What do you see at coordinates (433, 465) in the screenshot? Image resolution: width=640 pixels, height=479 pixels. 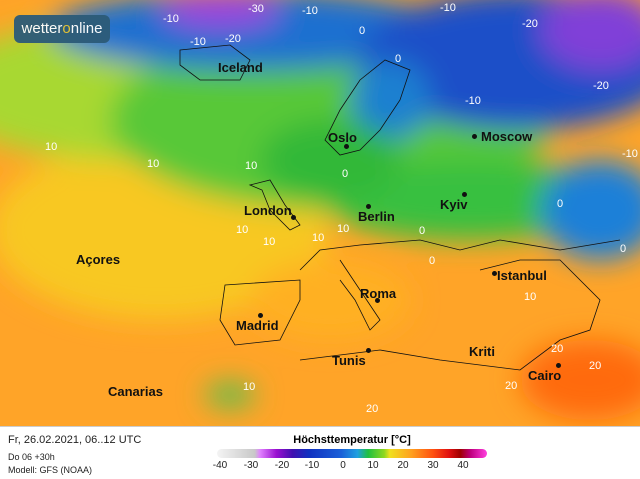 I see `scale-tick: 30` at bounding box center [433, 465].